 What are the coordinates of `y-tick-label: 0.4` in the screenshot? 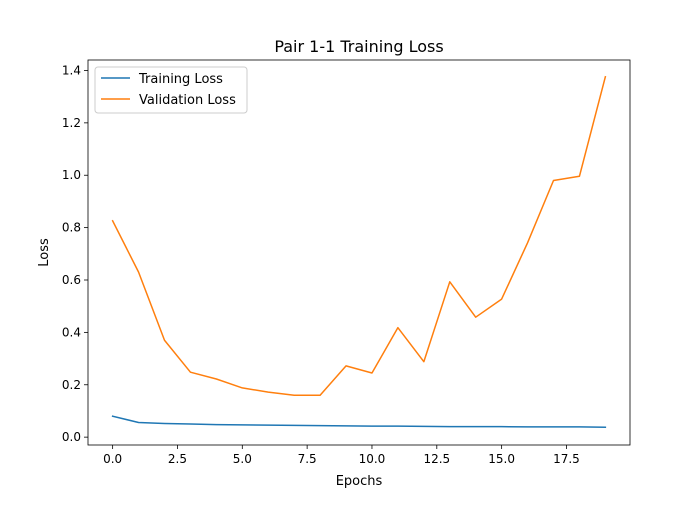 It's located at (71, 332).